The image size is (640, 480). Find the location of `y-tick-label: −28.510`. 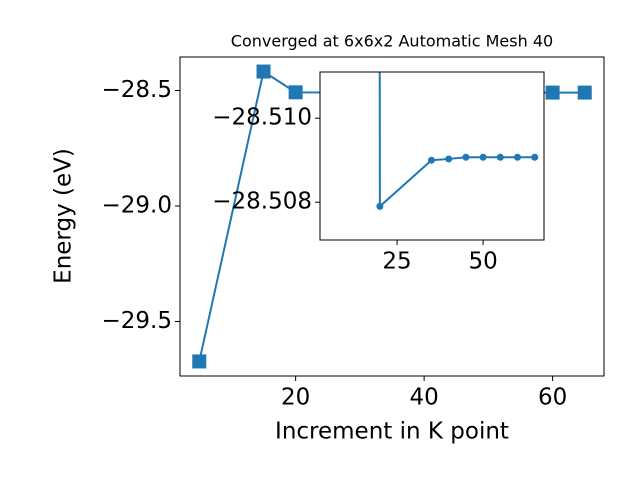

y-tick-label: −28.510 is located at coordinates (262, 118).